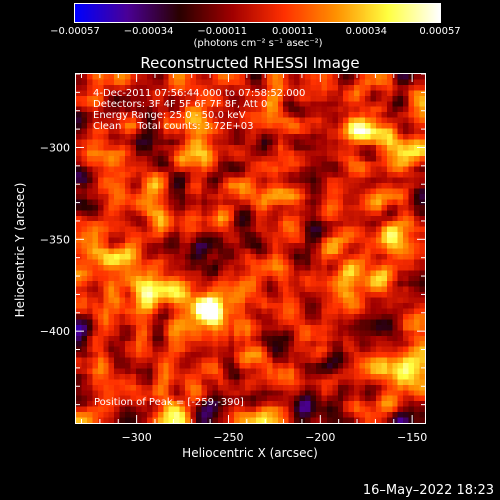 The height and width of the screenshot is (500, 500). Describe the element at coordinates (75, 31) in the screenshot. I see `colorbar-tick-label: −0.00057` at that location.